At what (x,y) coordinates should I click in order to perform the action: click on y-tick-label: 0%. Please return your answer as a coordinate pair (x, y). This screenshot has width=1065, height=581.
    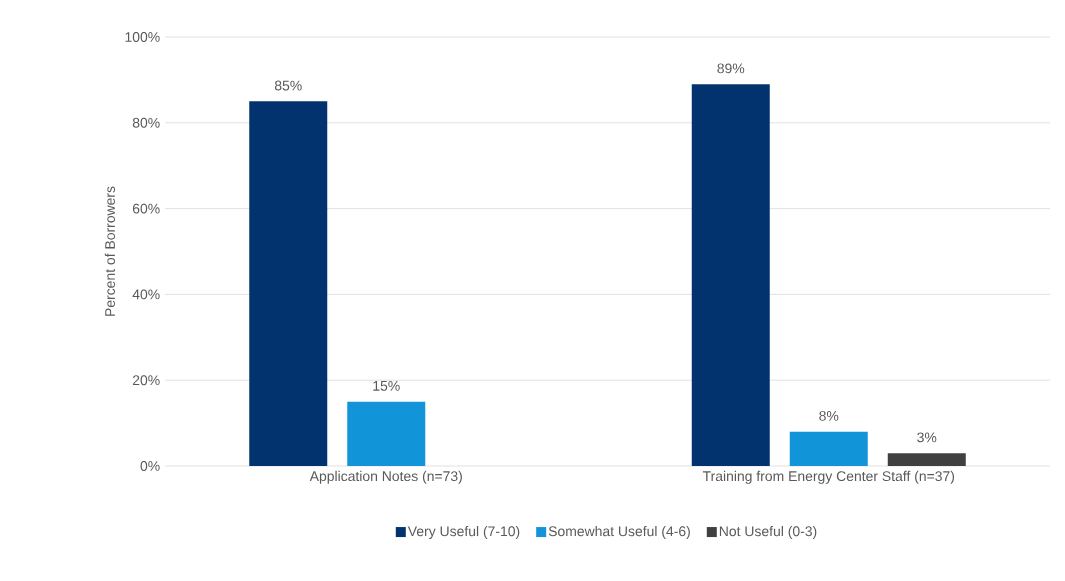
    Looking at the image, I should click on (150, 466).